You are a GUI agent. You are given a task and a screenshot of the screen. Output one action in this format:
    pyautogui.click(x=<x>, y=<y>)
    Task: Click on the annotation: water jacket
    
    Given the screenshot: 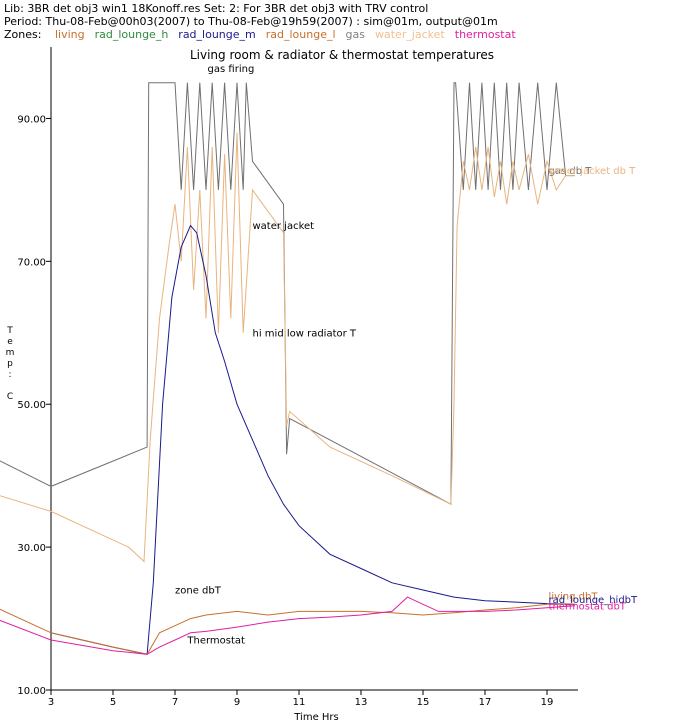 What is the action you would take?
    pyautogui.click(x=284, y=226)
    